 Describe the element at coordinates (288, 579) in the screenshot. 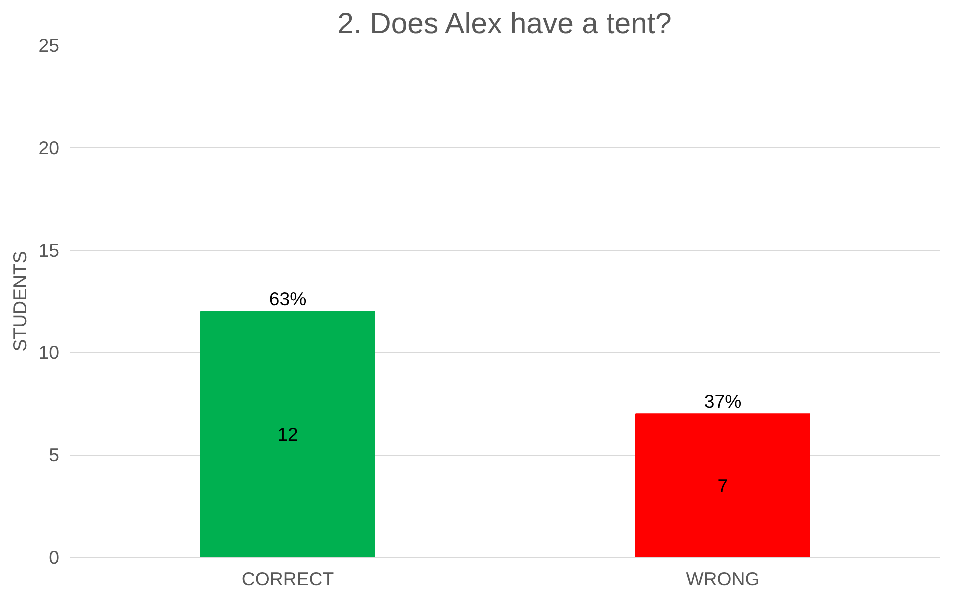

I see `x-tick-label: CORRECT` at that location.